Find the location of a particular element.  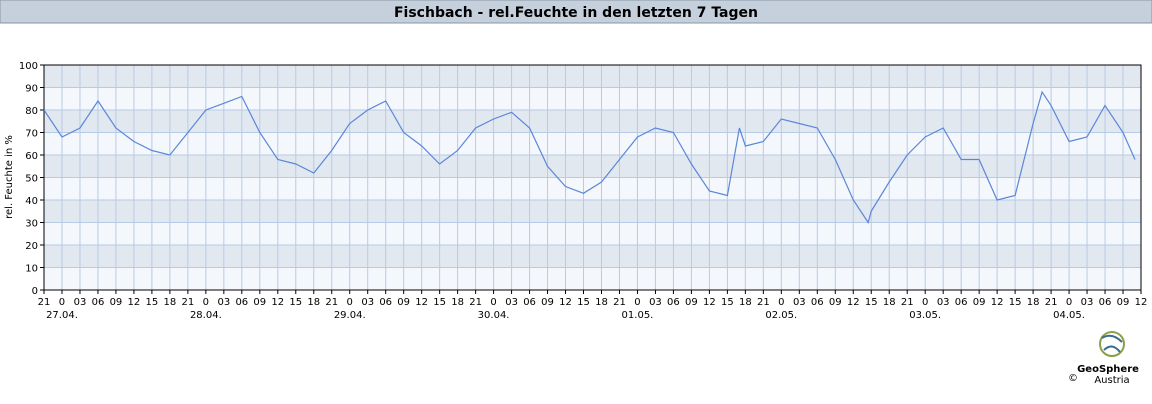

logo-name: GeoSphere is located at coordinates (1108, 369).